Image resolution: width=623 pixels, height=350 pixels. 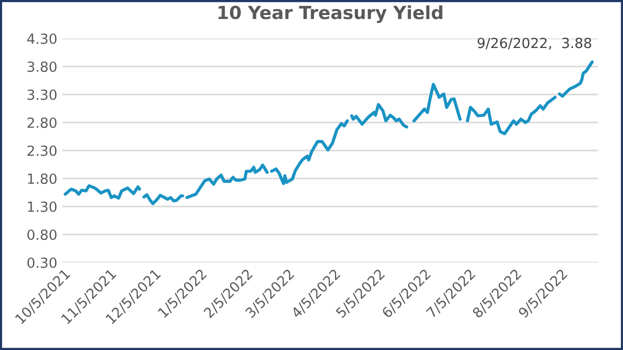 I want to click on chart-title: 10 Year Treasury Yield, so click(x=330, y=14).